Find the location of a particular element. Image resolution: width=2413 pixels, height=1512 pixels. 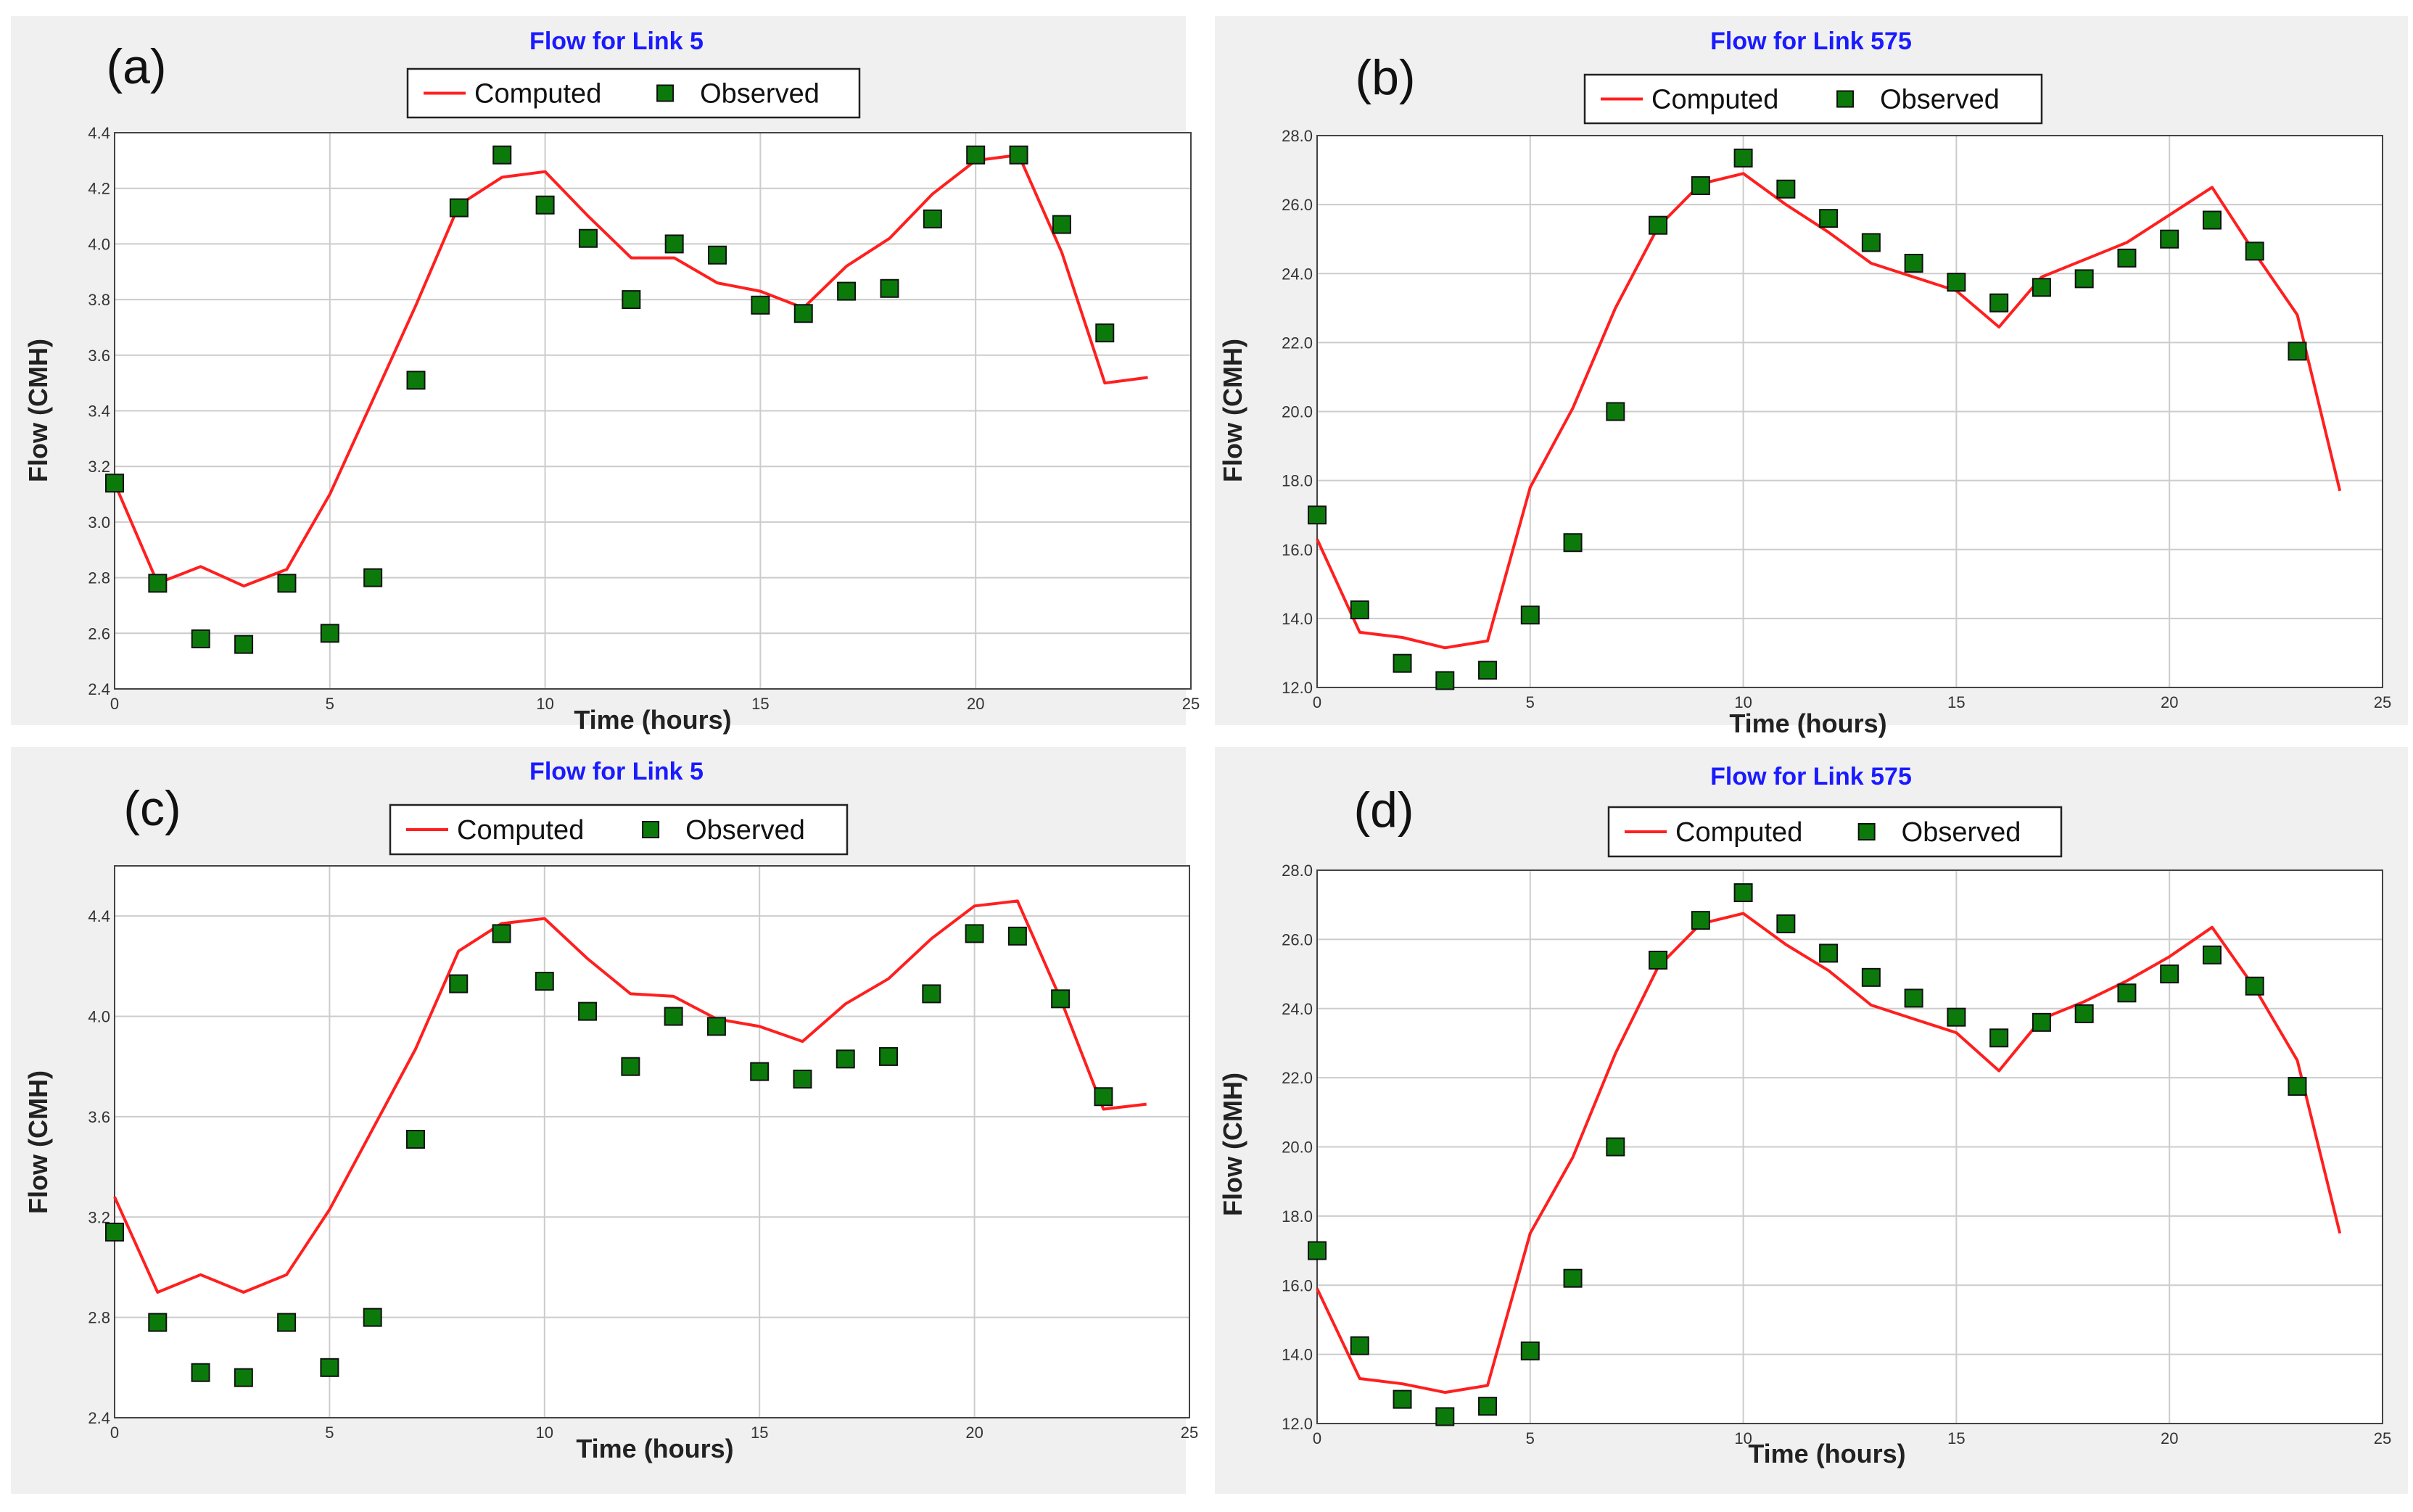

x-tick-label: 0 is located at coordinates (114, 1433).